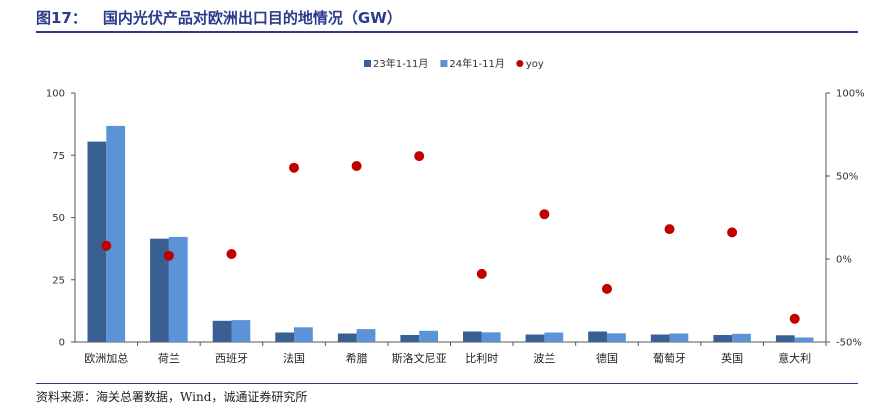 This screenshot has height=412, width=894. Describe the element at coordinates (520, 63) in the screenshot. I see `legend-dot` at that location.